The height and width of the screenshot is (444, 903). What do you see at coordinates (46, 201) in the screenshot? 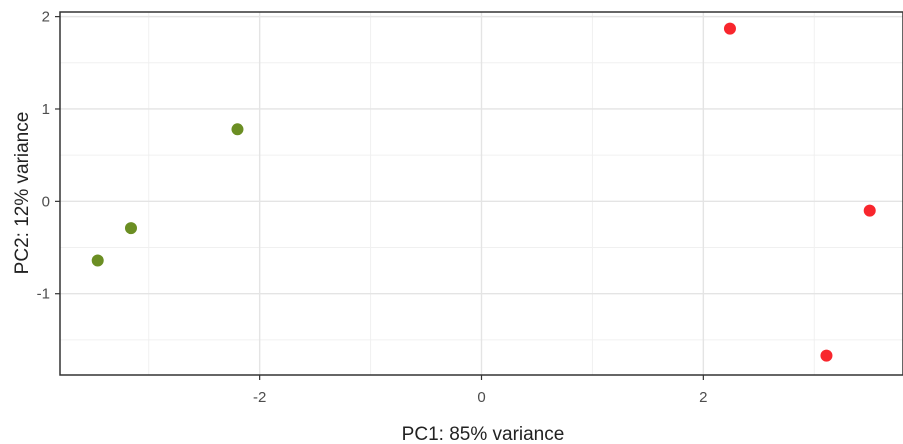
I see `y-tick-label: 0` at bounding box center [46, 201].